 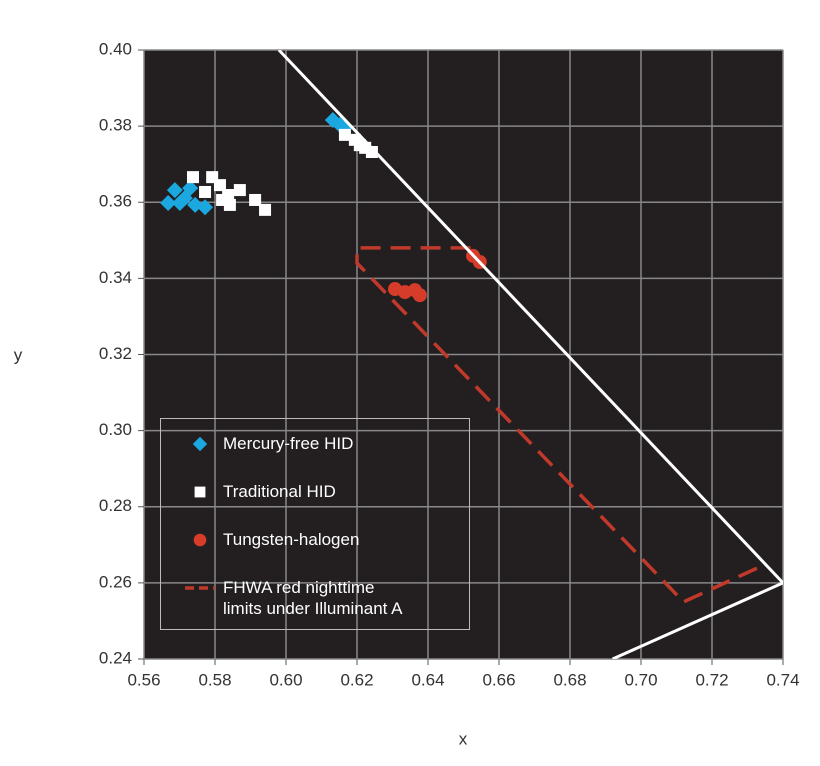 What do you see at coordinates (115, 201) in the screenshot?
I see `y-tick-label: 0.36` at bounding box center [115, 201].